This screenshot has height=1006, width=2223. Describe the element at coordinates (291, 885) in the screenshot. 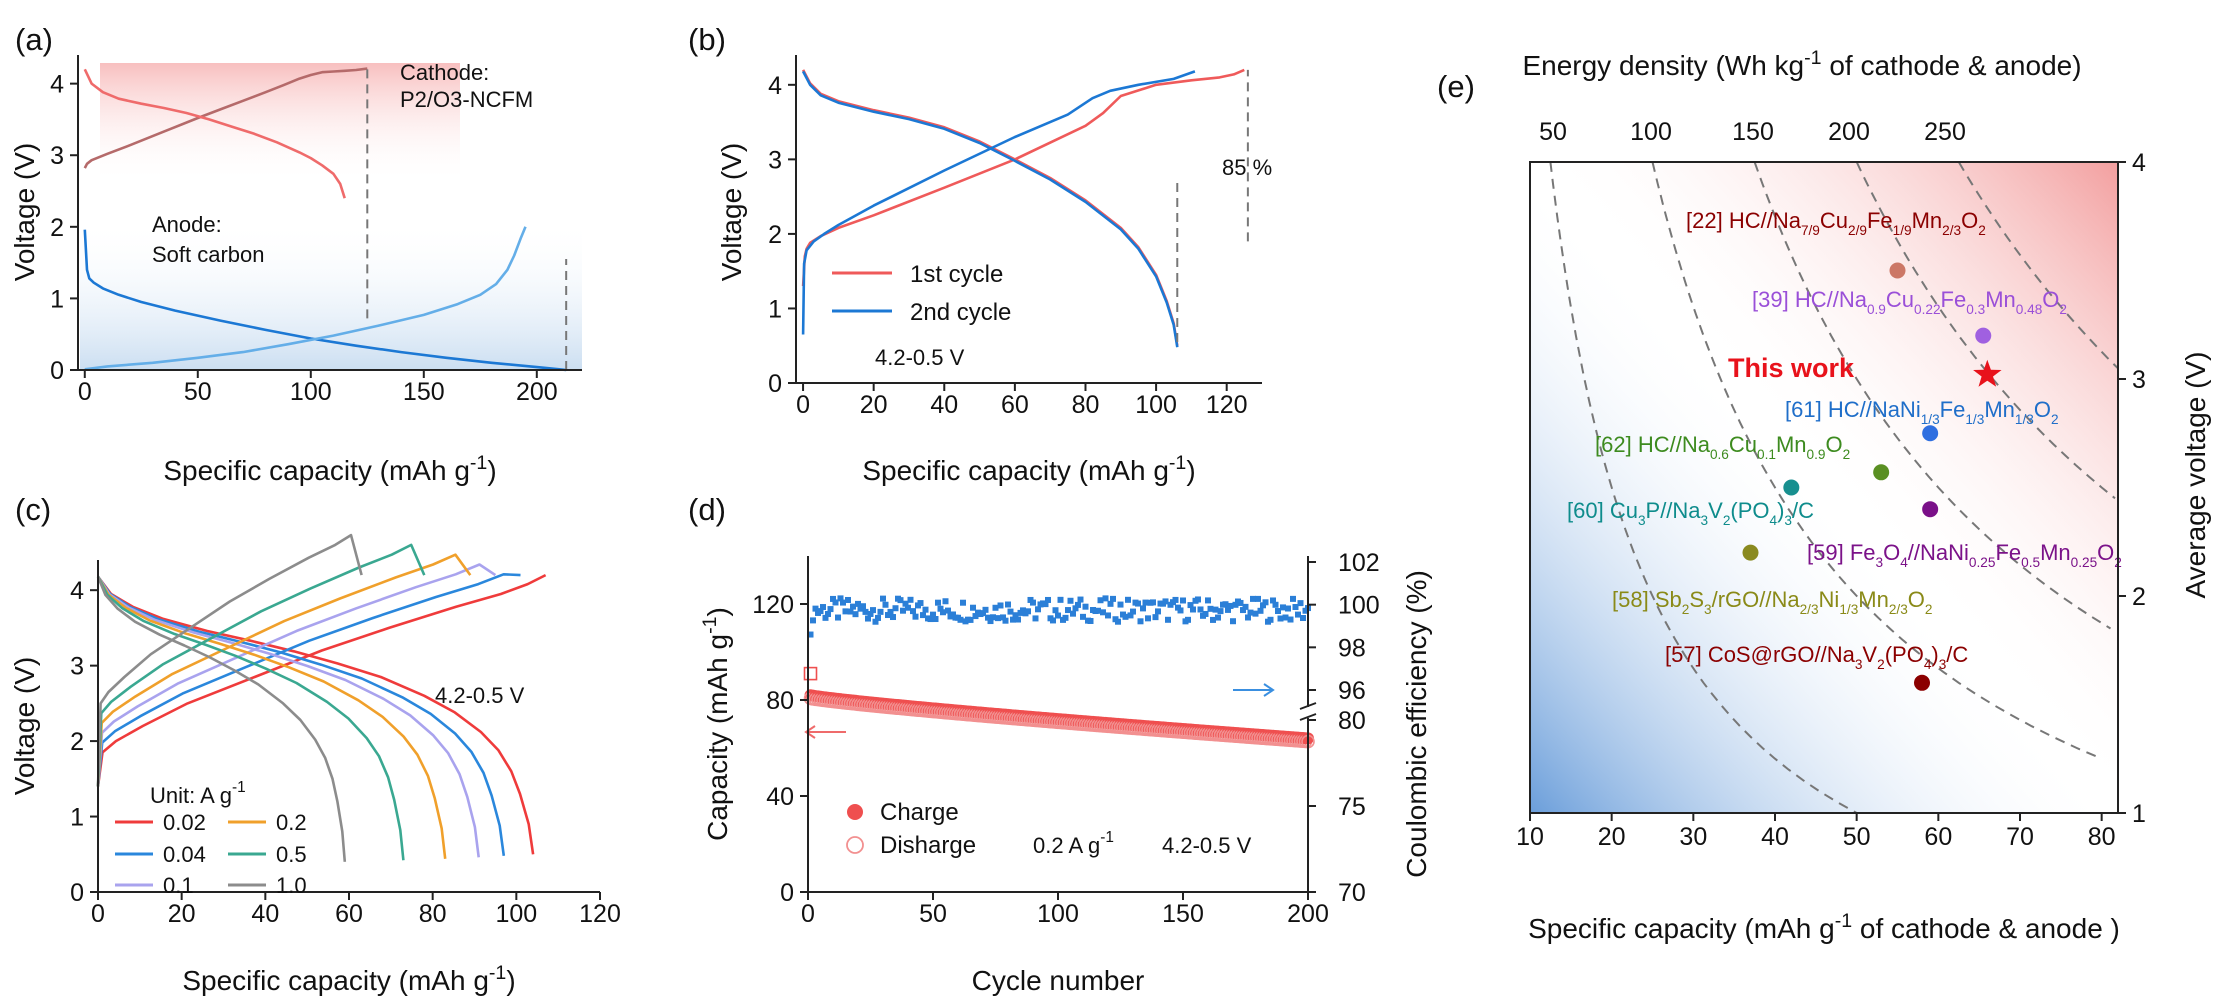

I see `c-legend-label-1.0: 1.0` at that location.